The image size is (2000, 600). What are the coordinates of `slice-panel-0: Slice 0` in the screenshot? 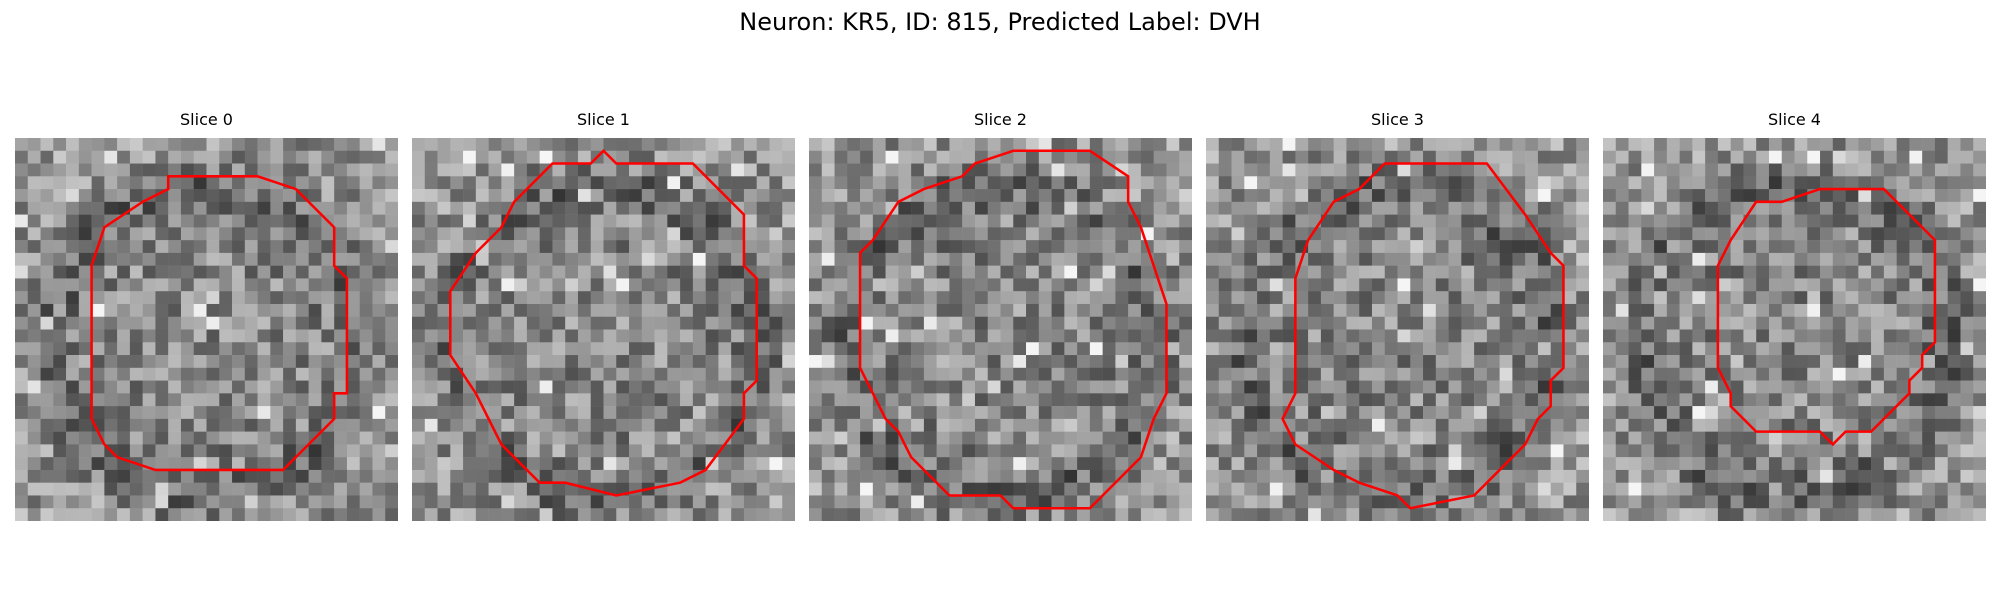 It's located at (206, 314).